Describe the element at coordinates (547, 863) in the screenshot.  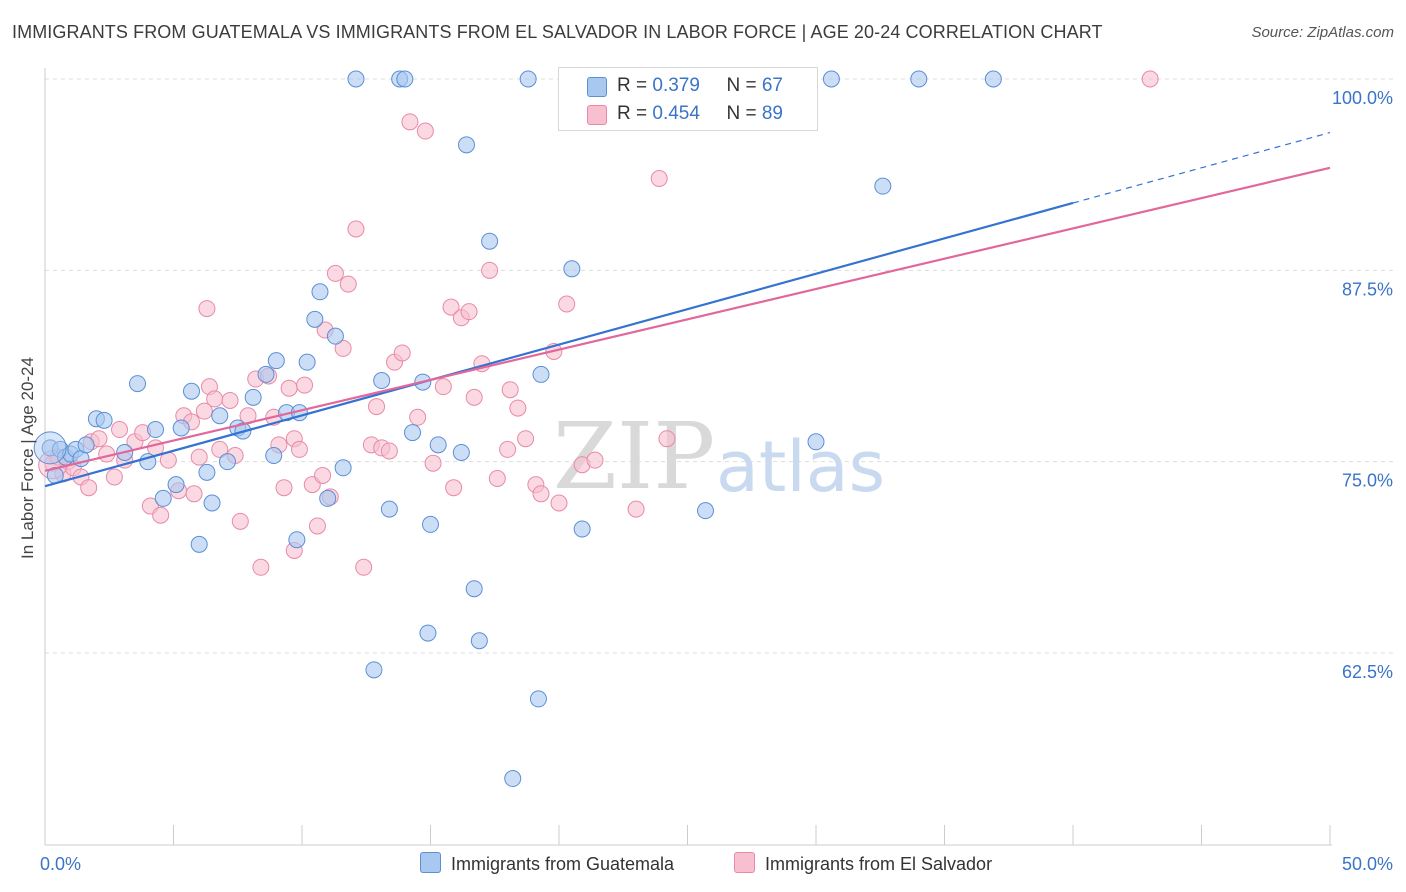
I see `bottom-legend-guatemala: Immigrants from Guatemala` at that location.